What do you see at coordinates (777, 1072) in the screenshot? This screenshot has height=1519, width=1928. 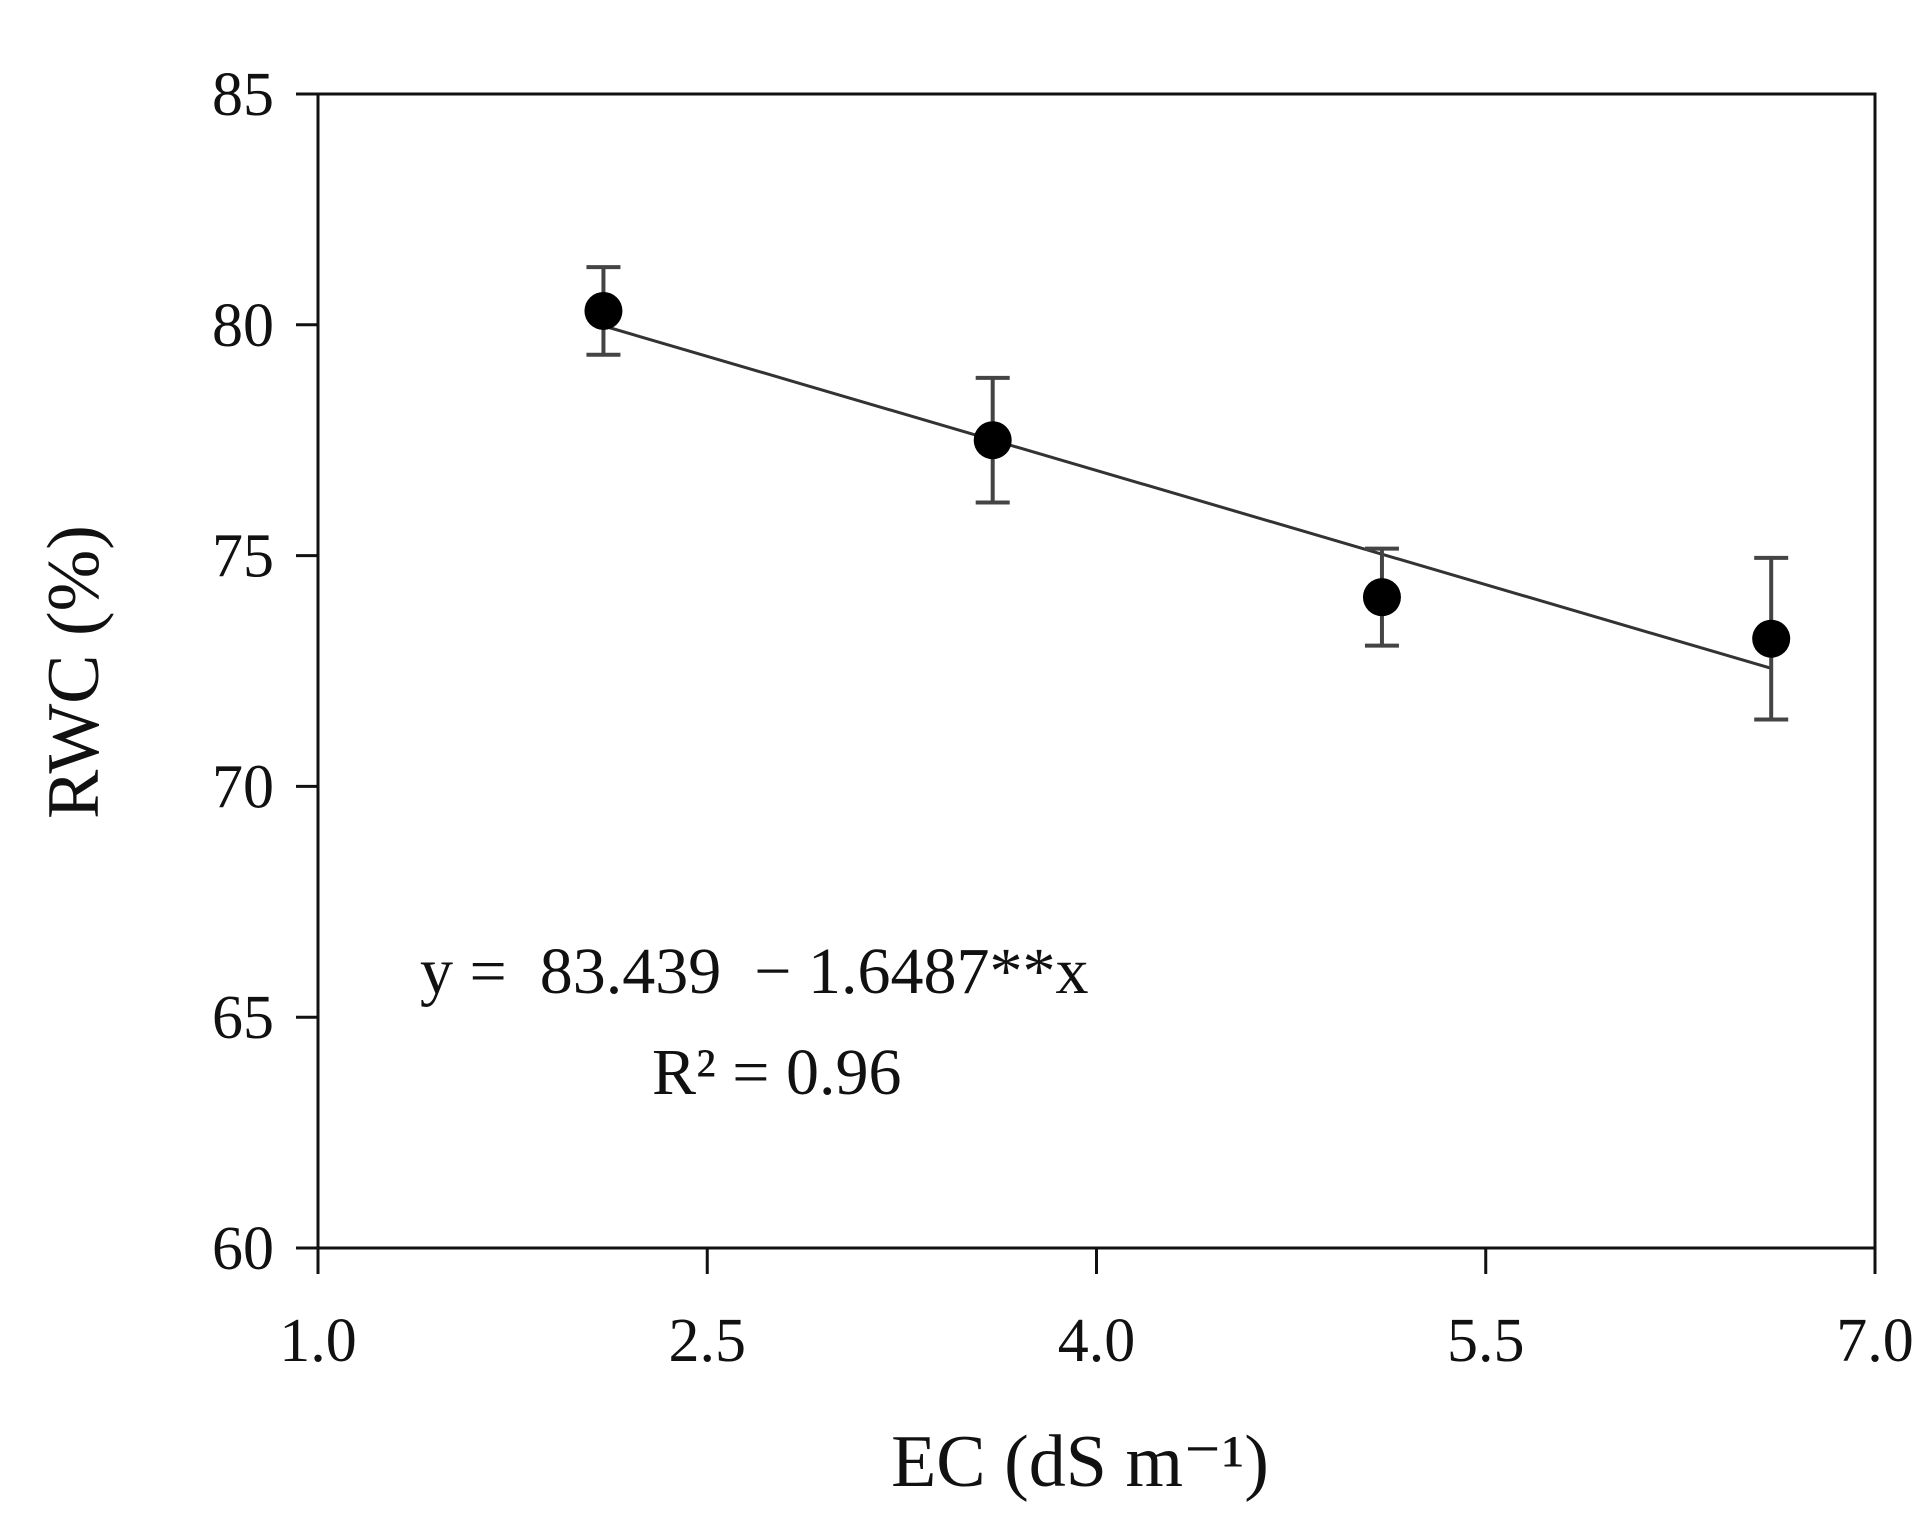 I see `r-squared-annotation: R² = 0.96` at bounding box center [777, 1072].